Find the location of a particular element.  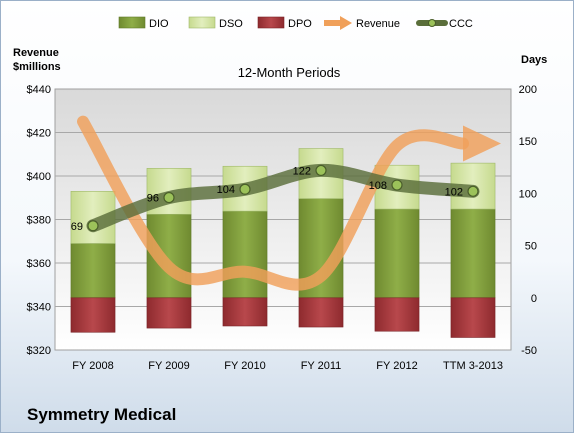

left-tick-label: $440 is located at coordinates (39, 90).